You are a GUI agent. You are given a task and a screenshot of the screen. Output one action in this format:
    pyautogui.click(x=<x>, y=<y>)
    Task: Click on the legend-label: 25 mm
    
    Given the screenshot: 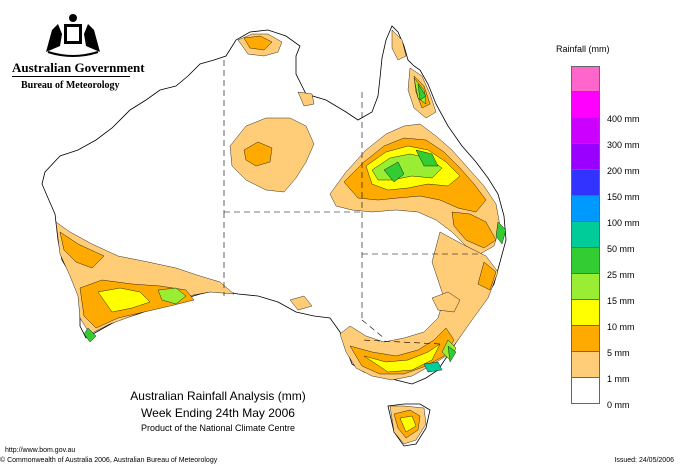 What is the action you would take?
    pyautogui.click(x=621, y=275)
    